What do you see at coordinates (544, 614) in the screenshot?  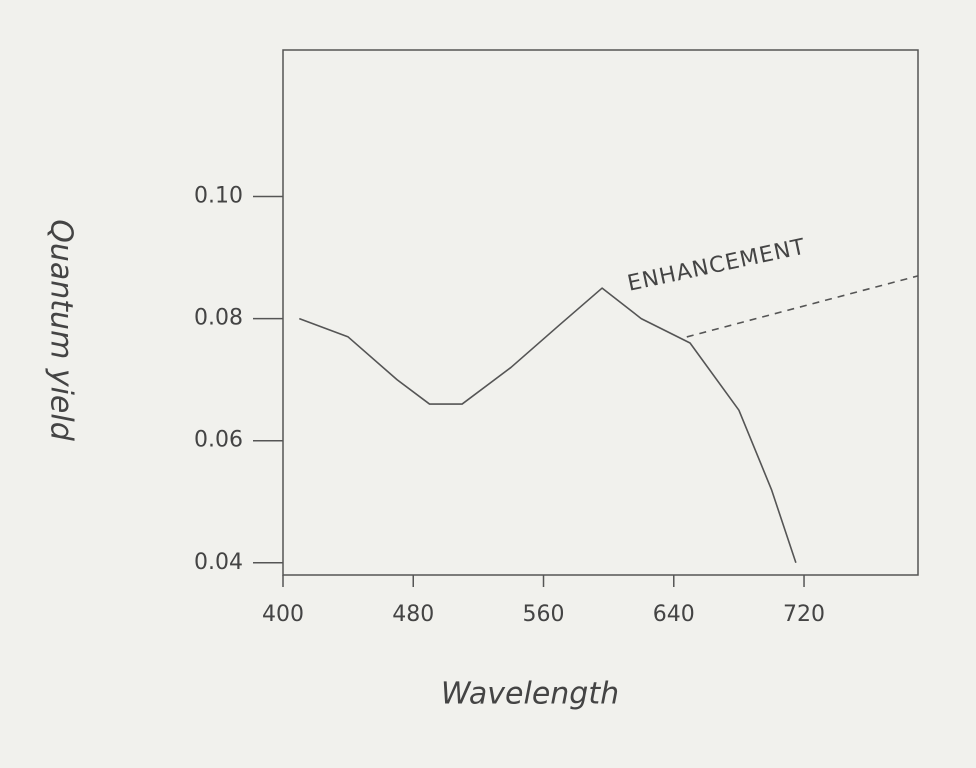 I see `x-tick-label: 560` at bounding box center [544, 614].